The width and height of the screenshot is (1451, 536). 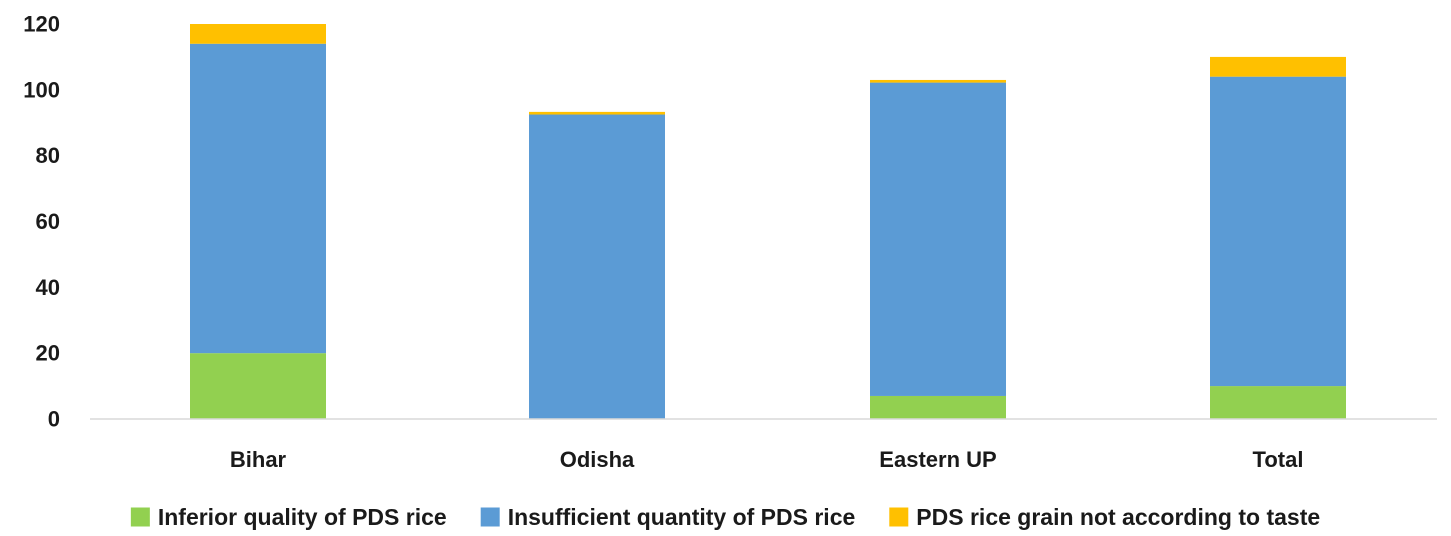 I want to click on x-tick-label-total: Total, so click(x=1278, y=459).